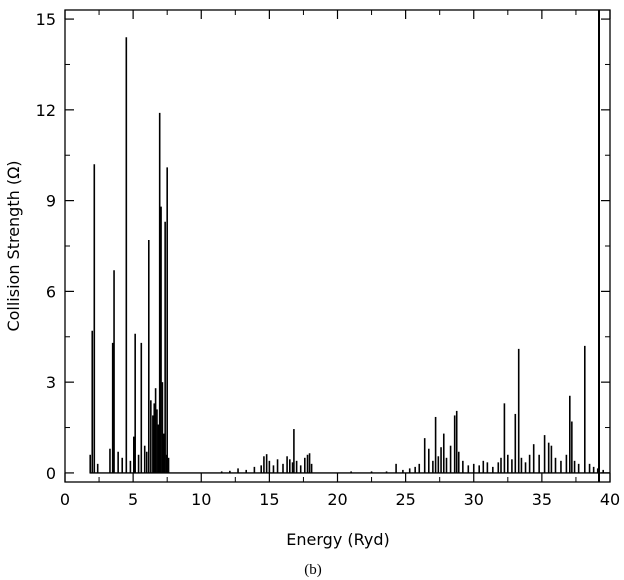 Image resolution: width=624 pixels, height=580 pixels. What do you see at coordinates (51, 382) in the screenshot?
I see `y-tick-label: 3` at bounding box center [51, 382].